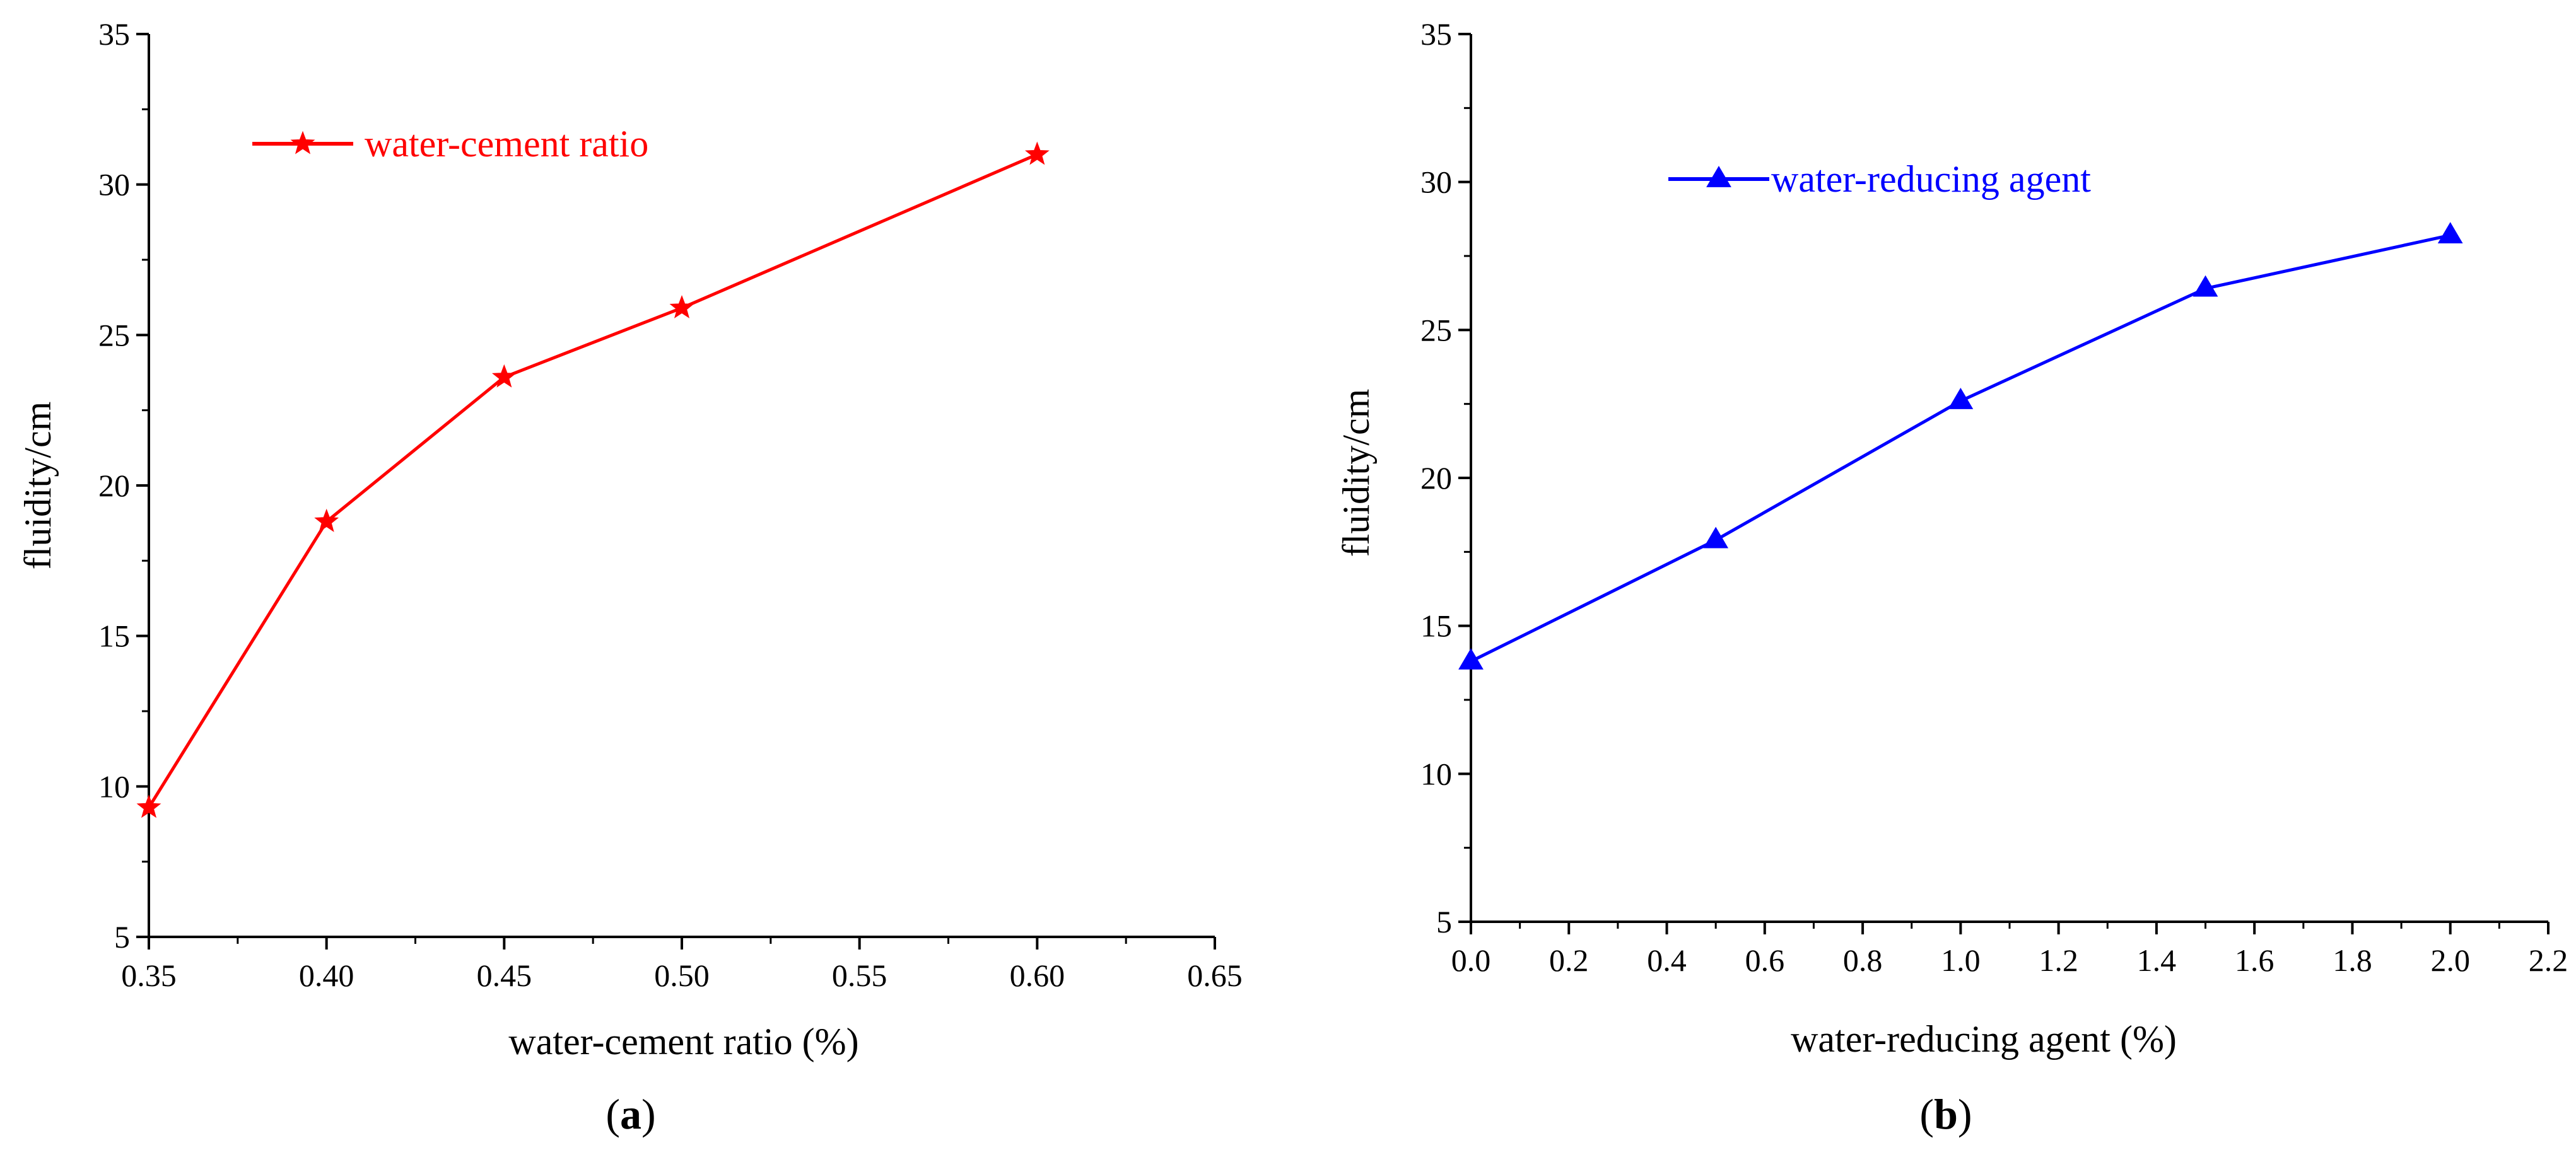 Image resolution: width=2576 pixels, height=1150 pixels. I want to click on chart-b-xtick-label: 1.8, so click(2352, 960).